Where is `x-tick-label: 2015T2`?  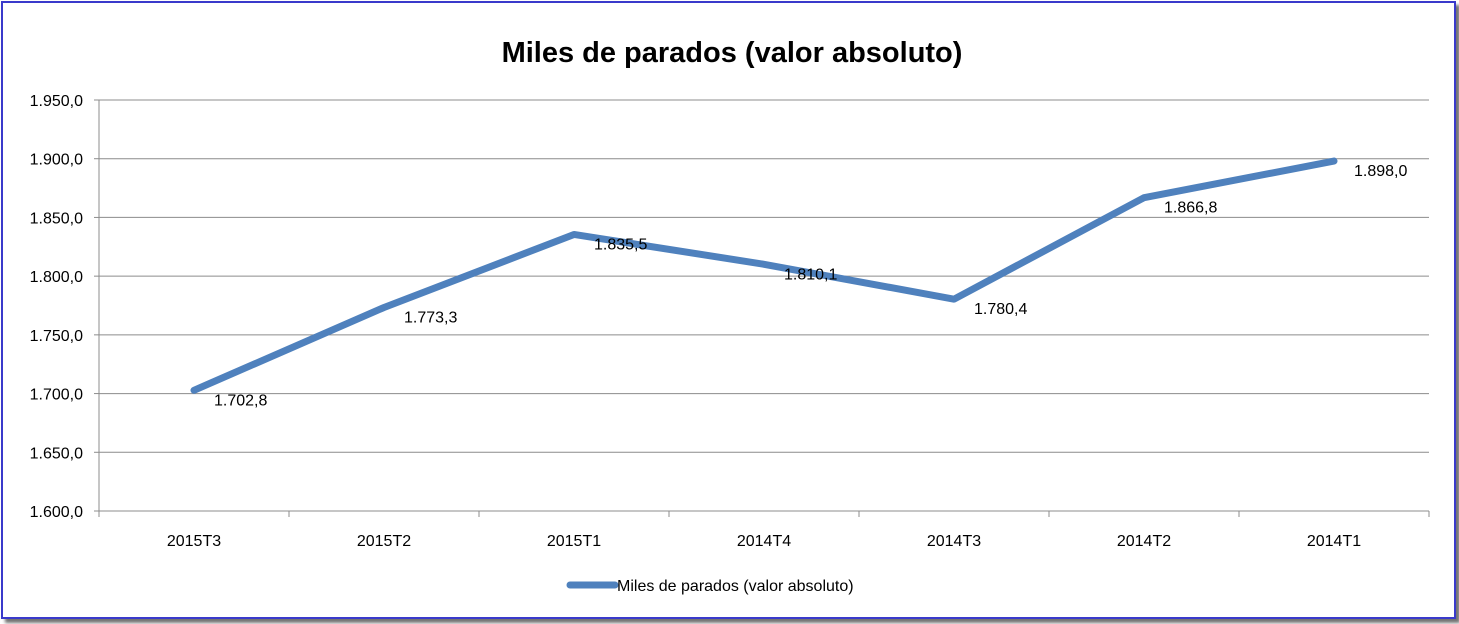 x-tick-label: 2015T2 is located at coordinates (384, 541).